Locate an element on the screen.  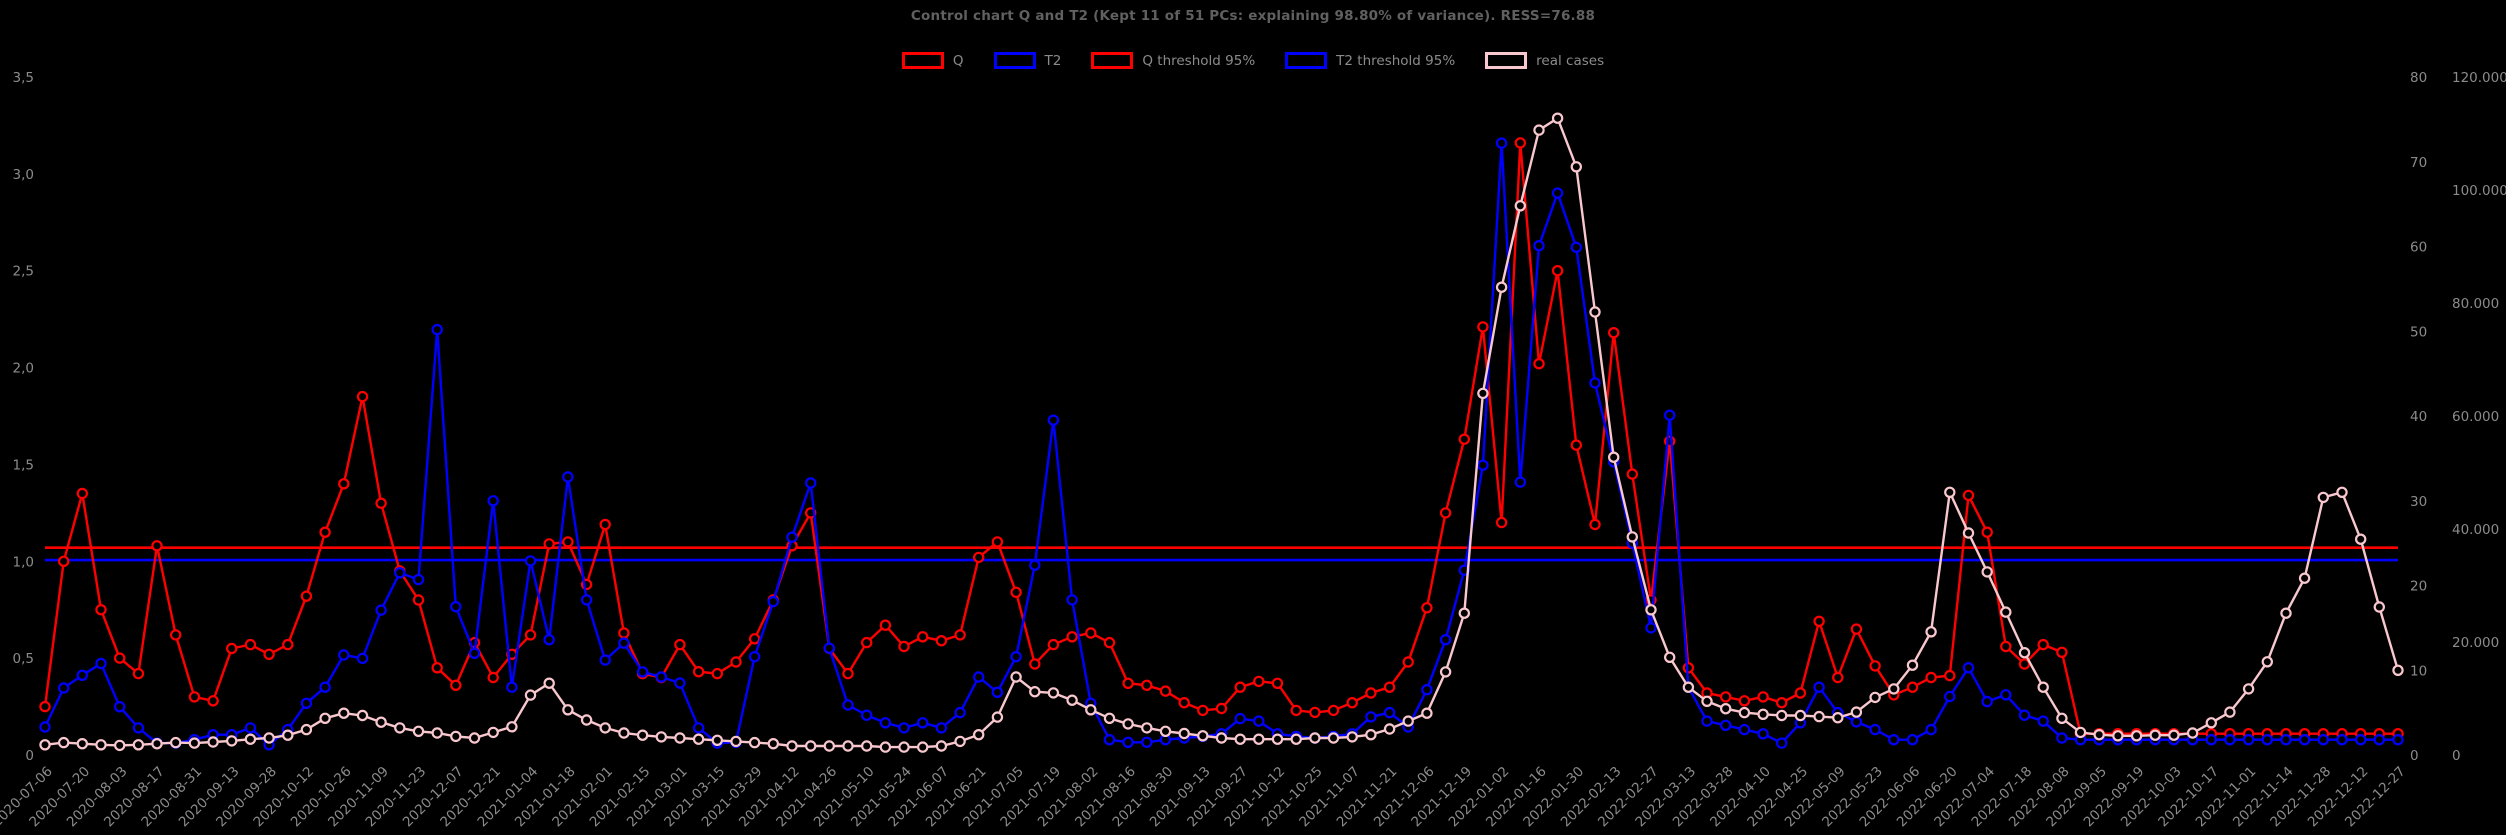
left-axis-tick: 0 is located at coordinates (29, 756).